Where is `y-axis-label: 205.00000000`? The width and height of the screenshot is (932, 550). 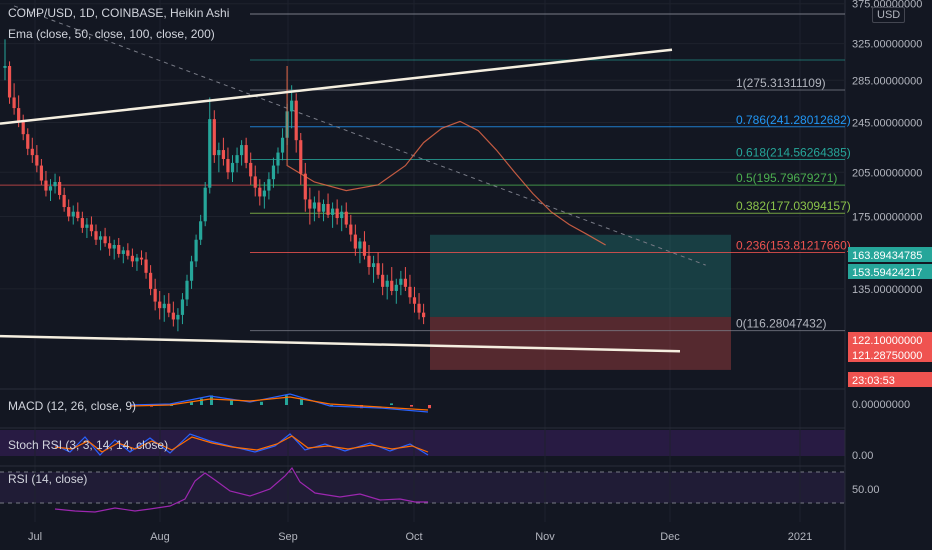 y-axis-label: 205.00000000 is located at coordinates (887, 173).